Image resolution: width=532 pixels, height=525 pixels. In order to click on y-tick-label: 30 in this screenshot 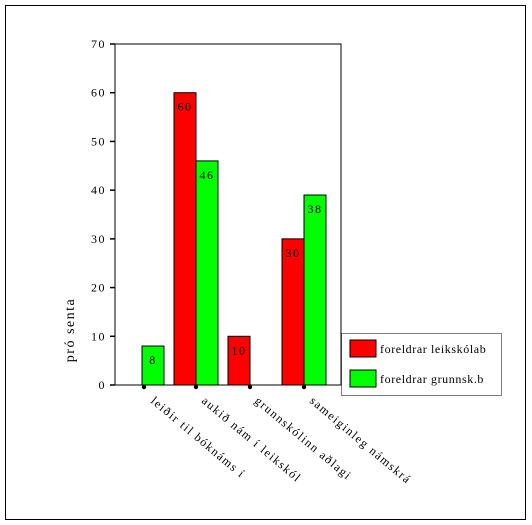, I will do `click(98, 239)`.